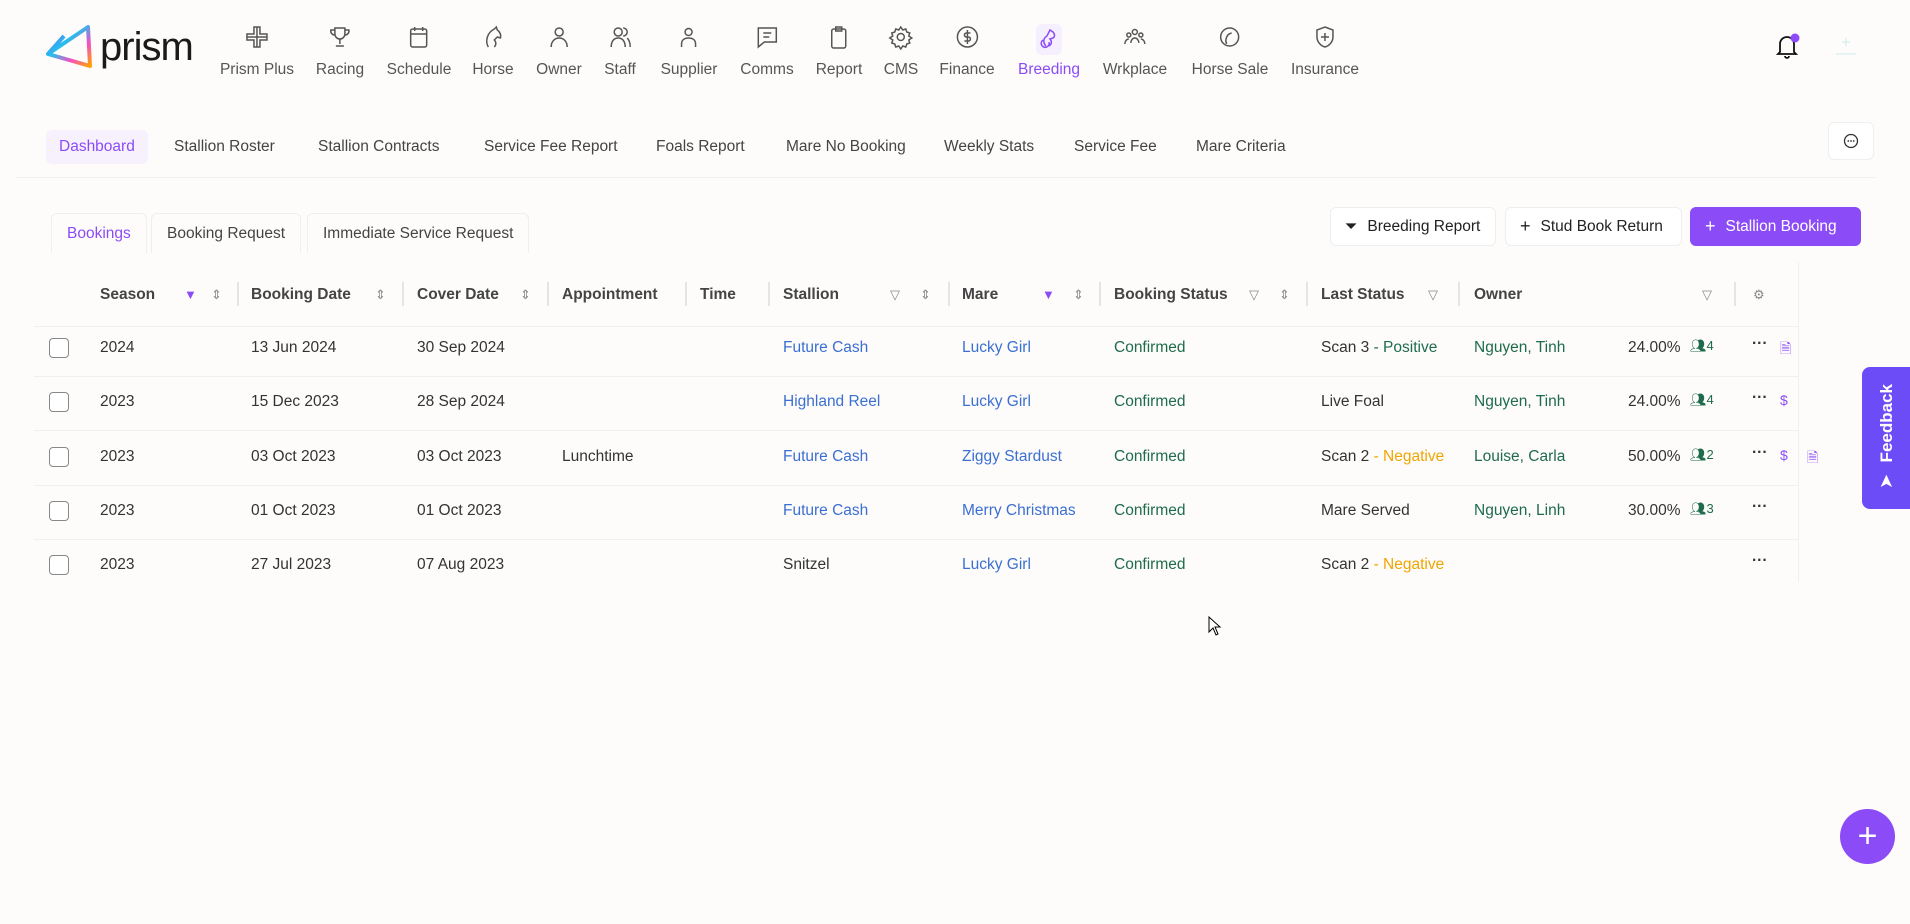 This screenshot has width=1910, height=924. What do you see at coordinates (257, 39) in the screenshot?
I see `prism-plus-icon` at bounding box center [257, 39].